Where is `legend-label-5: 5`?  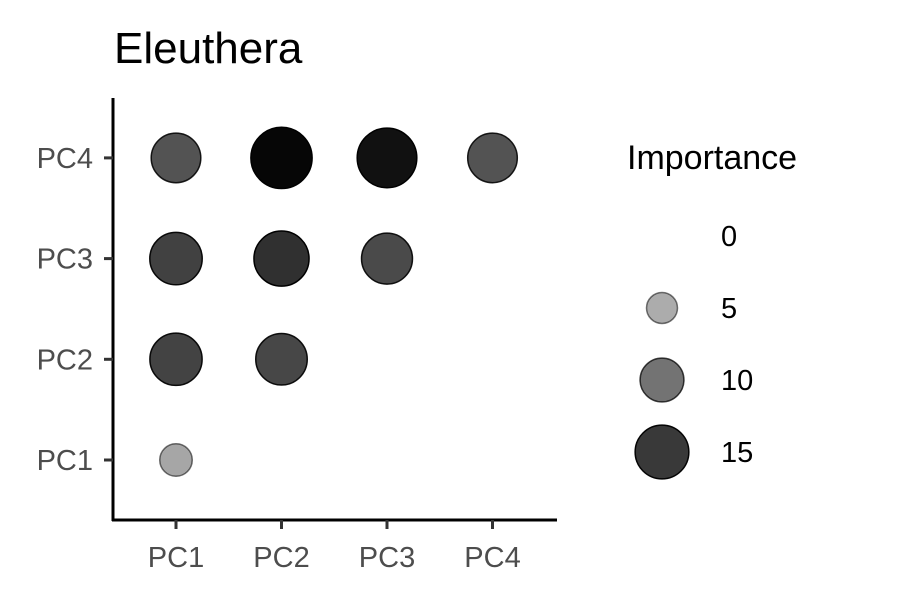
legend-label-5: 5 is located at coordinates (729, 309).